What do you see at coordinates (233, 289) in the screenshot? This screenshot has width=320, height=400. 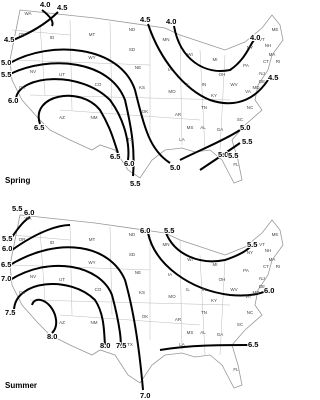 I see `state-label: WV` at bounding box center [233, 289].